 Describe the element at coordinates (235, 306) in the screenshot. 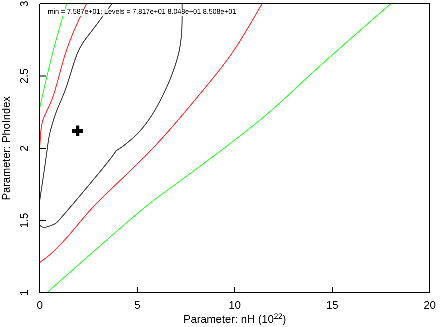

I see `x-tick-label: 10` at that location.